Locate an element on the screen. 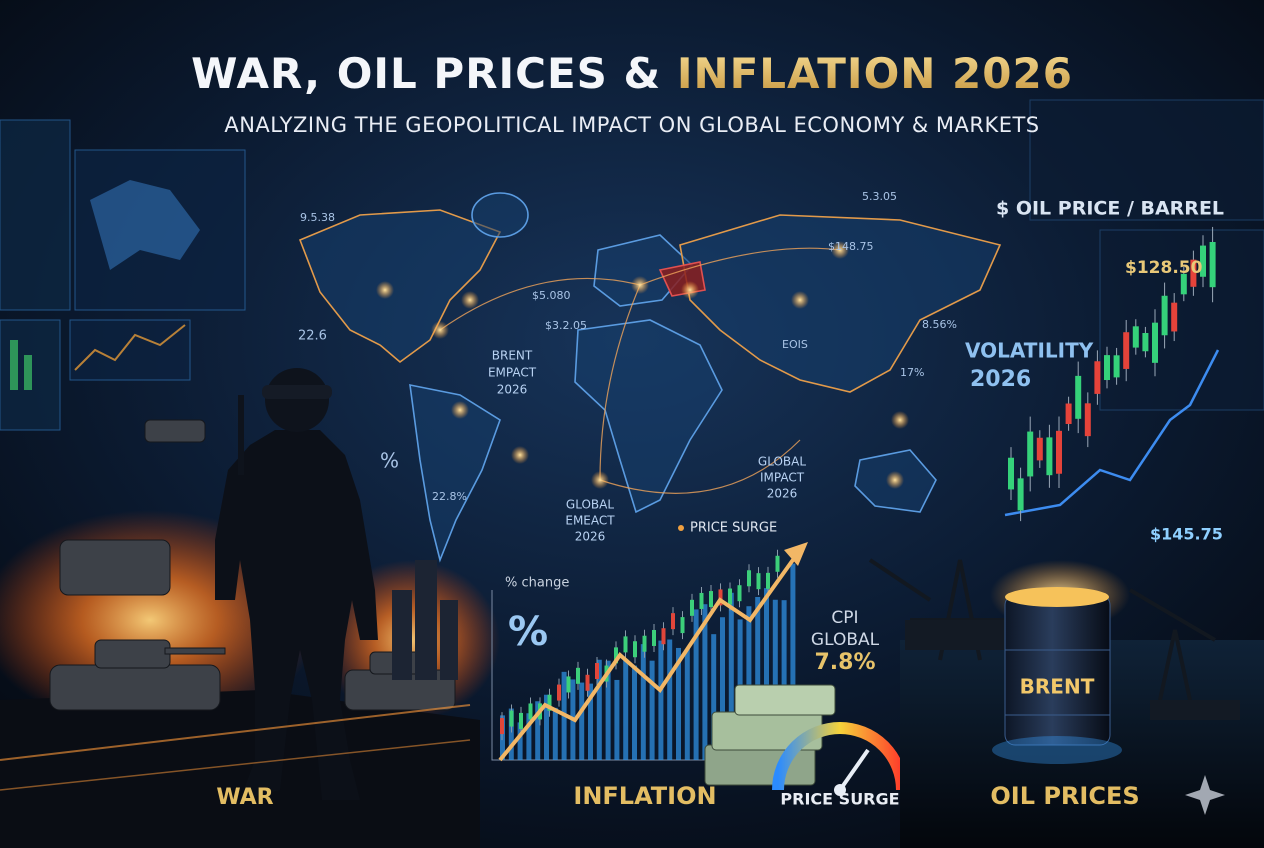 Image resolution: width=1264 pixels, height=848 pixels. section-labels: WAR INFLATION PRICE SURGE OIL PRICES is located at coordinates (677, 796).